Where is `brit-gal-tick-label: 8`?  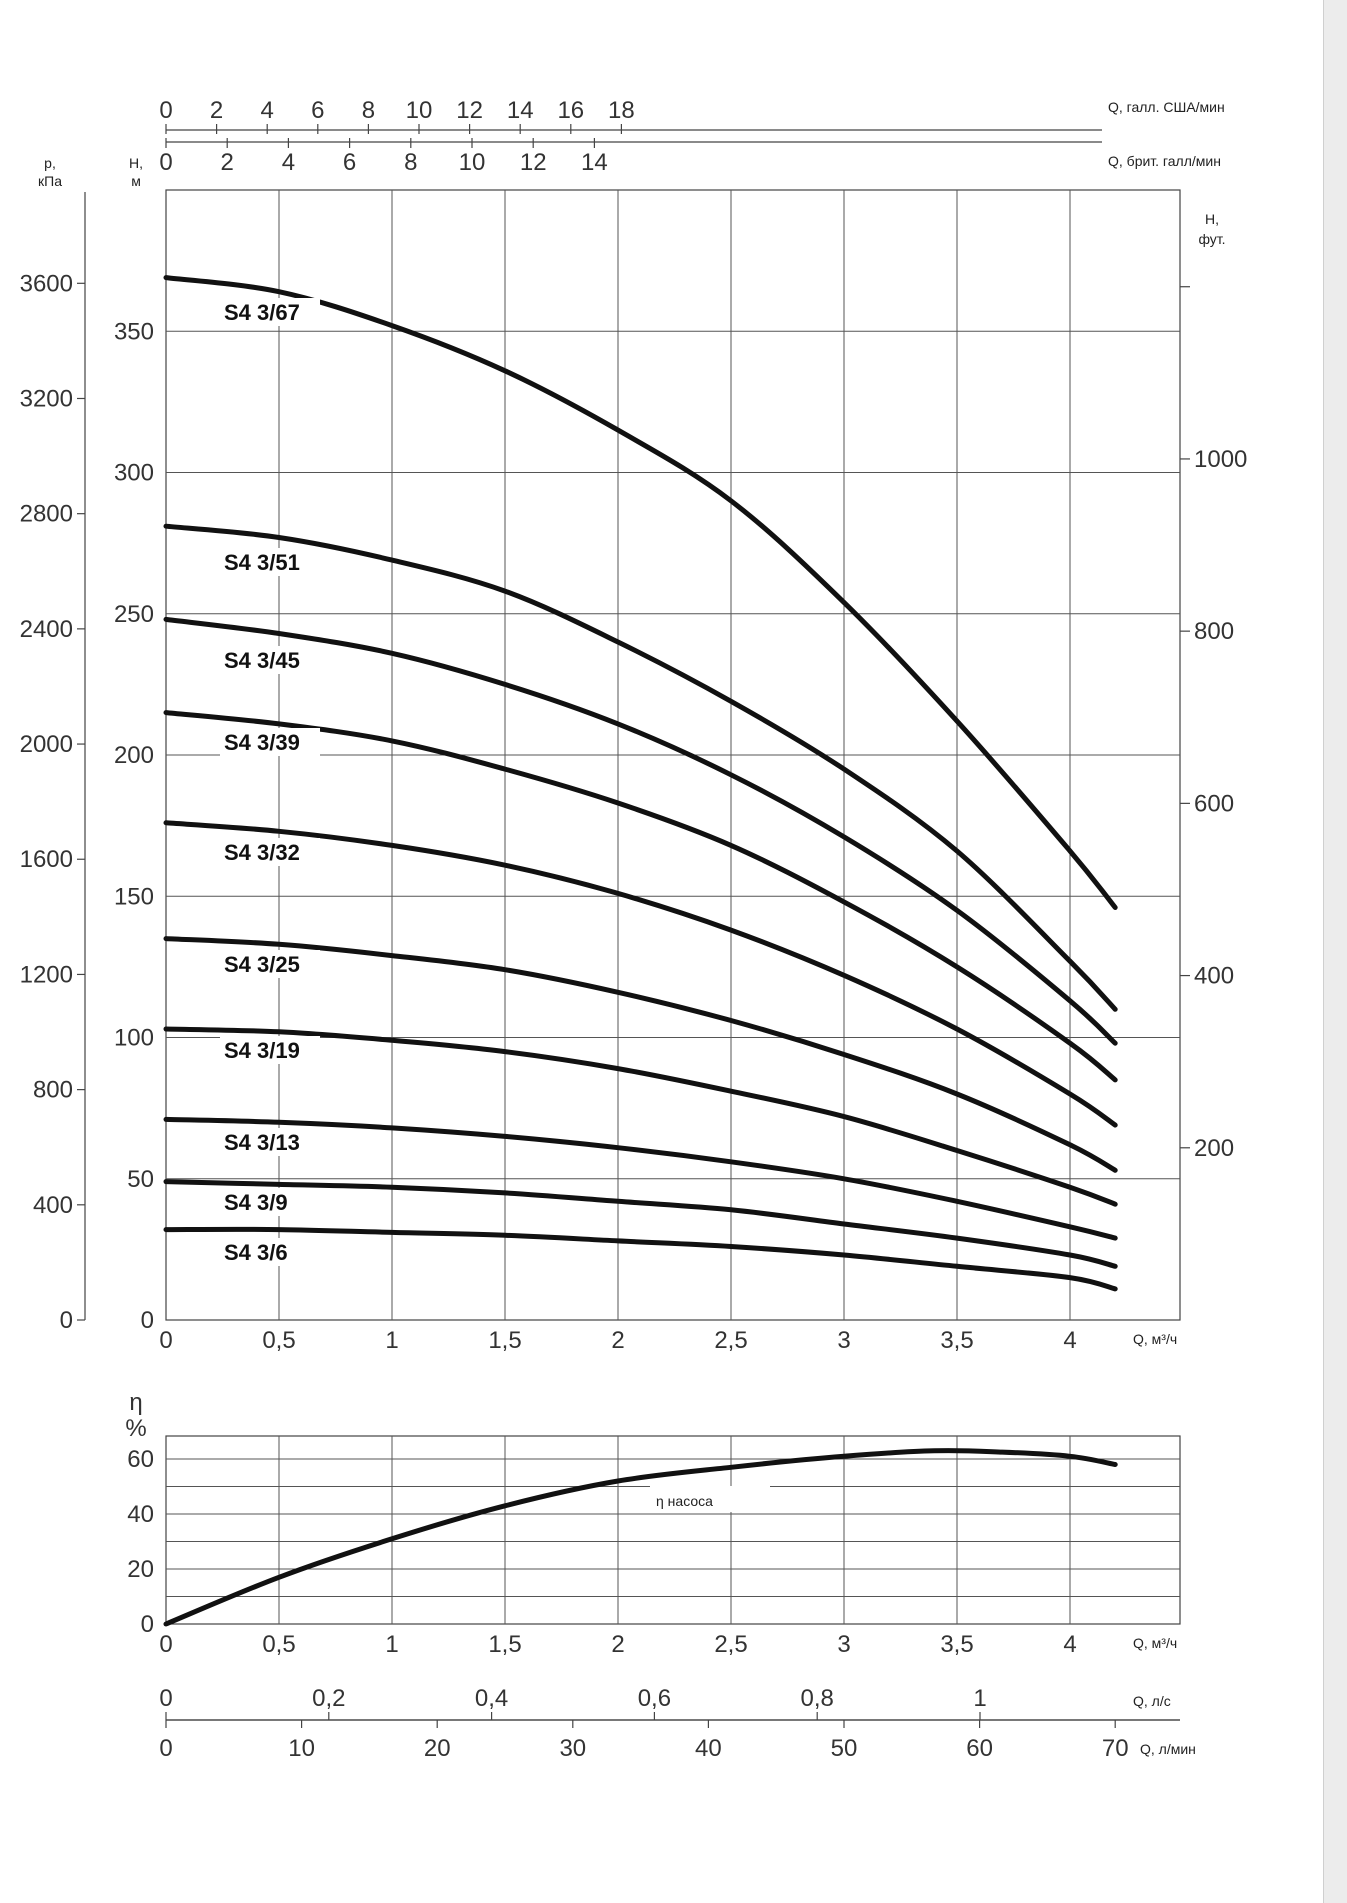
brit-gal-tick-label: 8 is located at coordinates (410, 162).